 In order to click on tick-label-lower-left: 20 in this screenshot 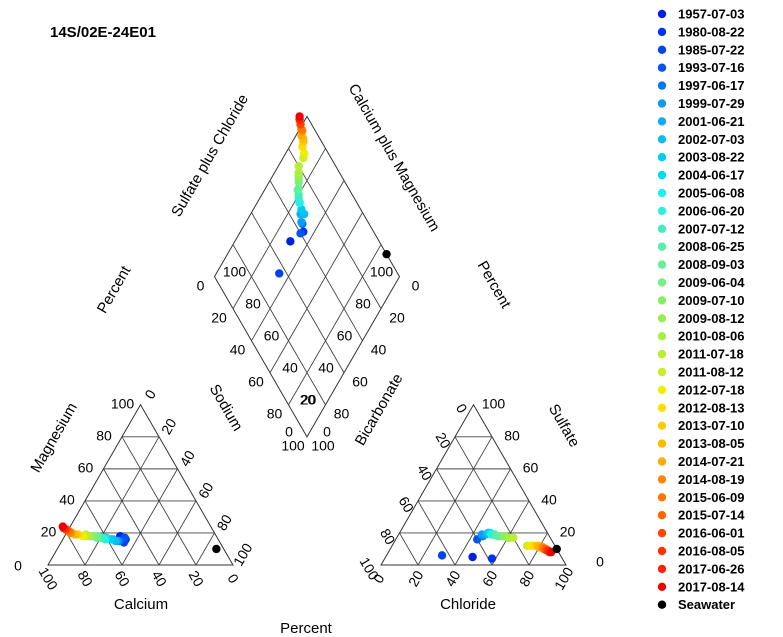, I will do `click(219, 317)`.